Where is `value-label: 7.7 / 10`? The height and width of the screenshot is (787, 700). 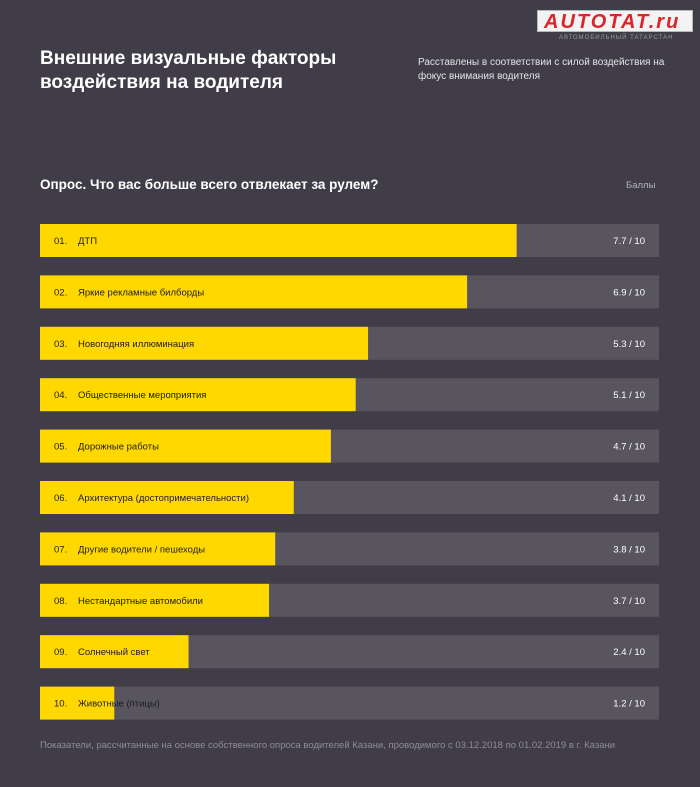
value-label: 7.7 / 10 is located at coordinates (629, 241).